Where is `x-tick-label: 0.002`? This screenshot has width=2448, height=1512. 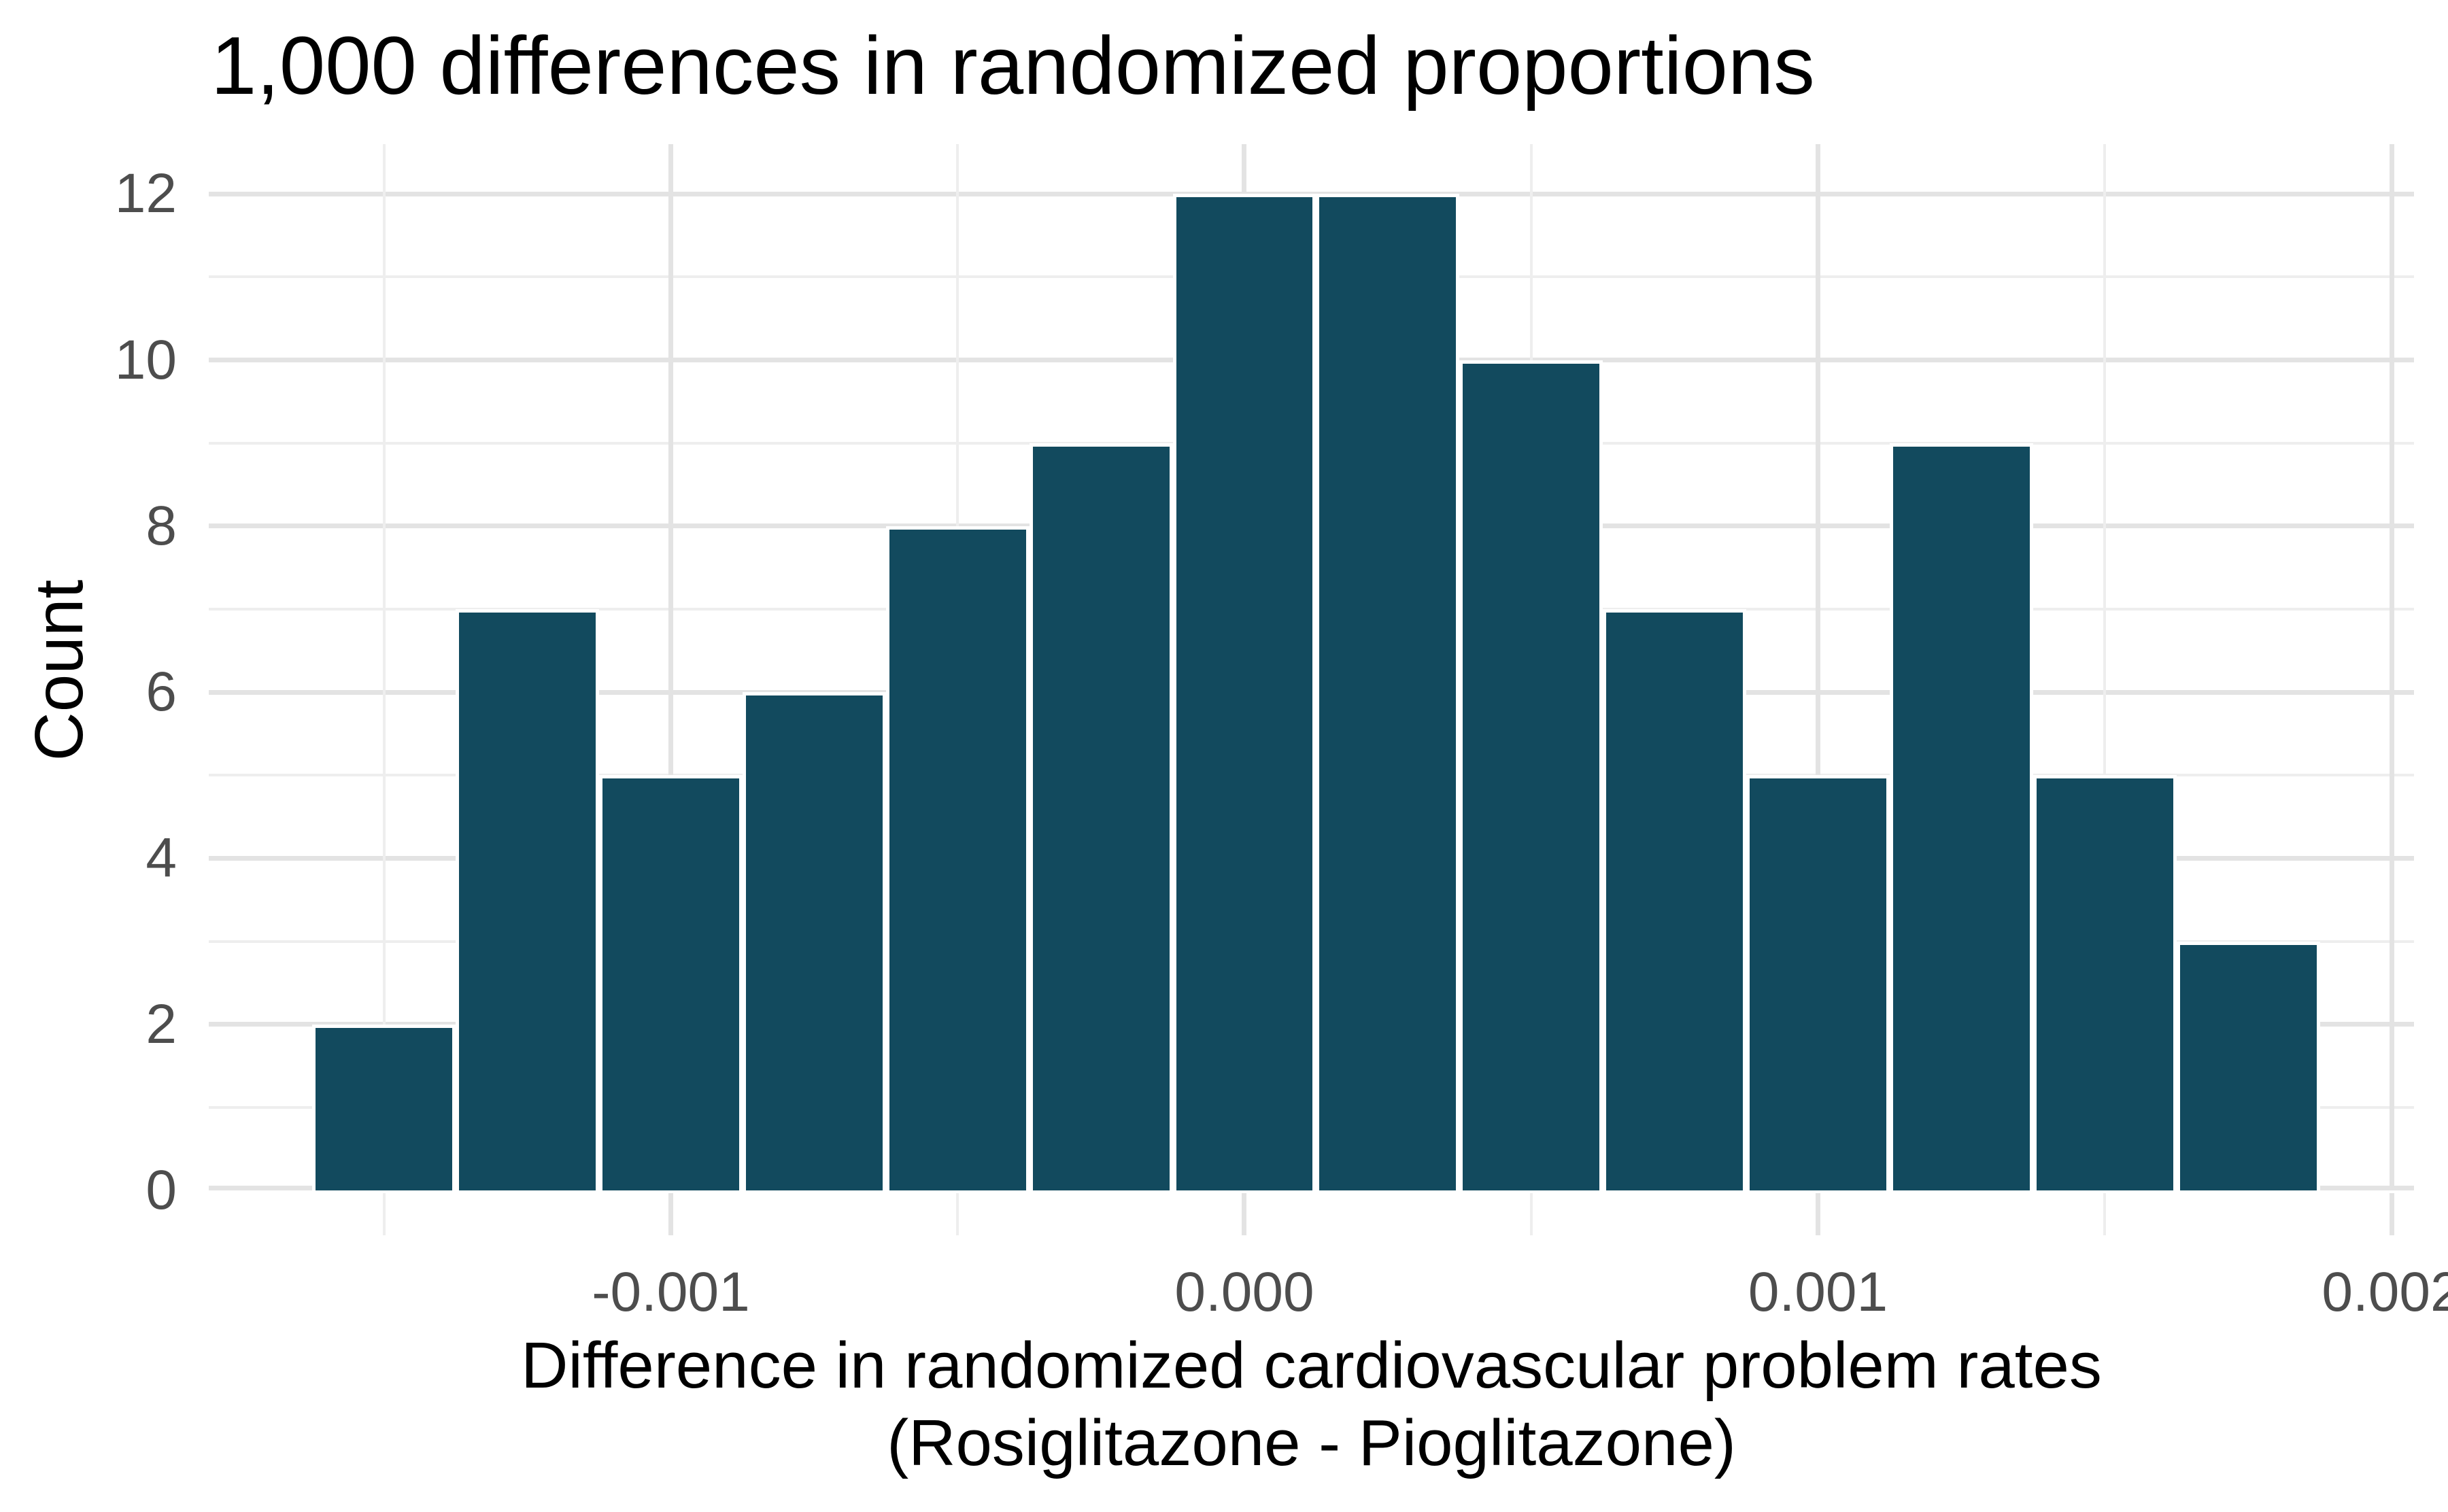
x-tick-label: 0.002 is located at coordinates (2385, 1292).